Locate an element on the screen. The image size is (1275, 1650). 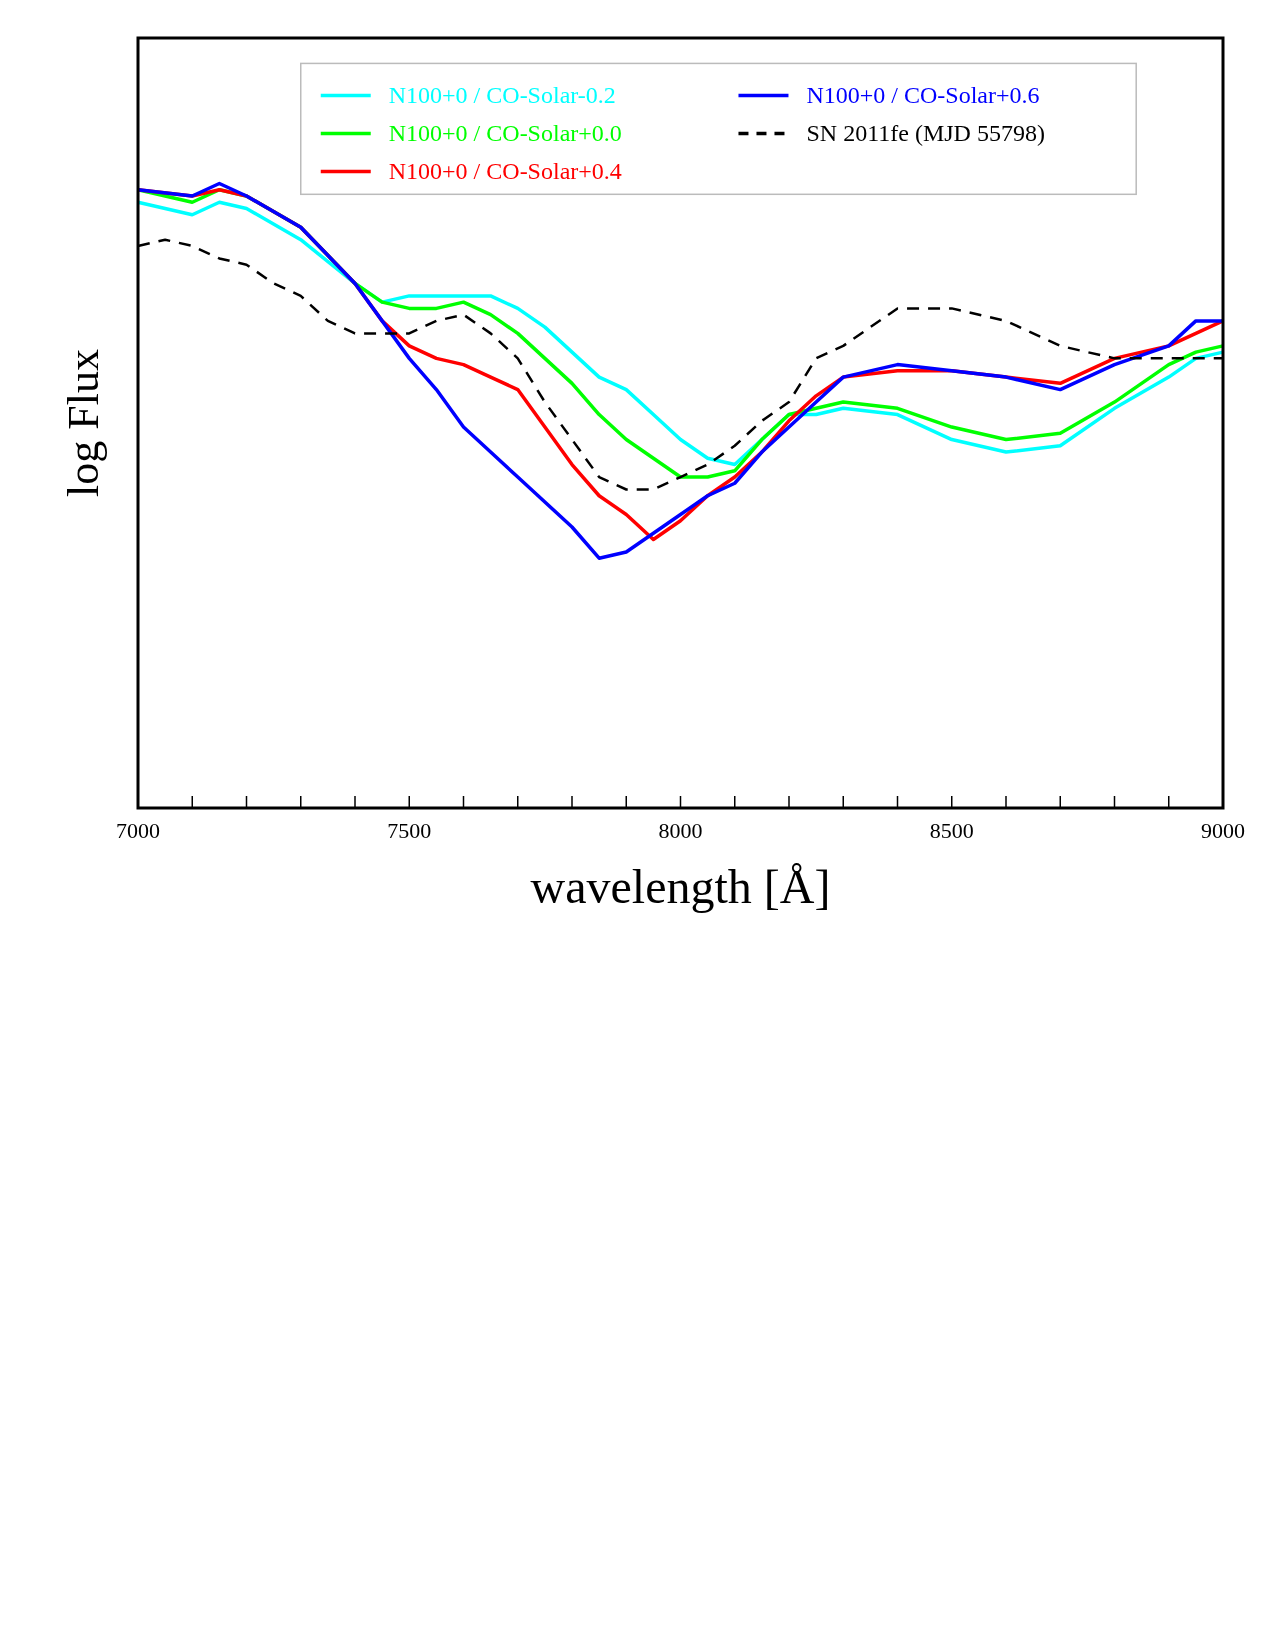
x-tick-label: 7000 is located at coordinates (138, 830).